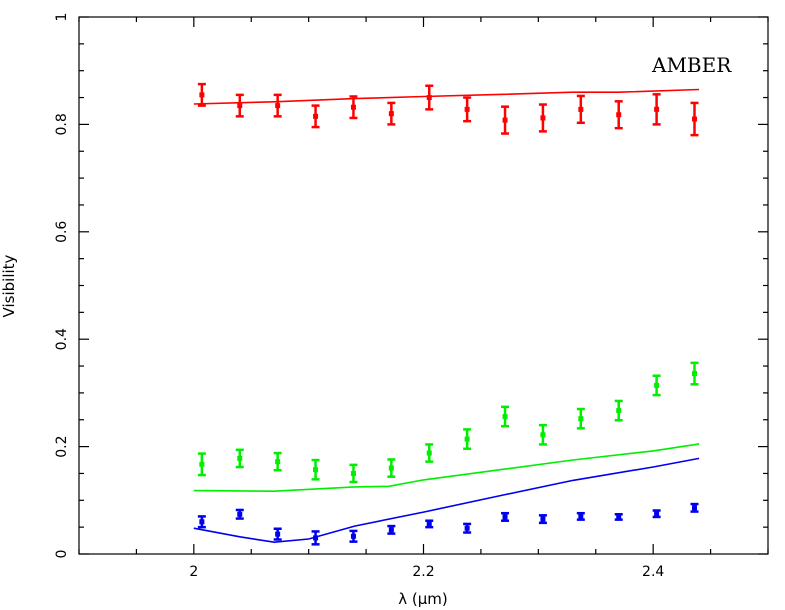 The image size is (785, 610). I want to click on y-tick-label: 0.2, so click(62, 446).